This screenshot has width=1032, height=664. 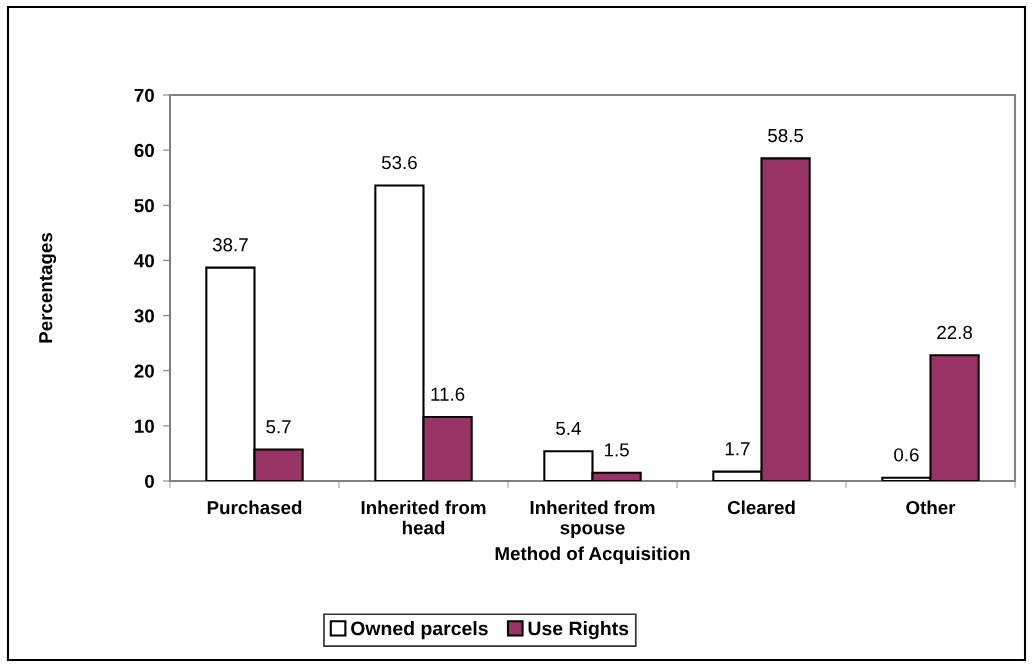 What do you see at coordinates (144, 150) in the screenshot?
I see `y-tick-label: 60` at bounding box center [144, 150].